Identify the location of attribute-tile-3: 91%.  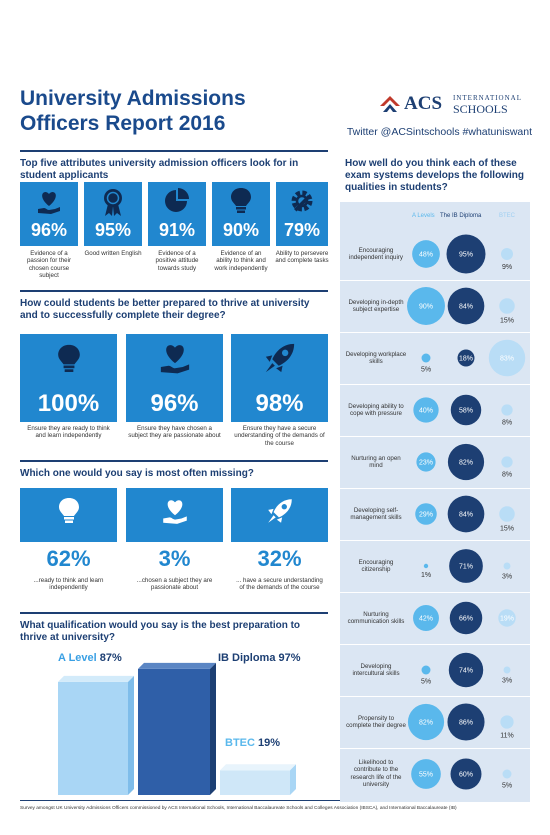
(177, 214).